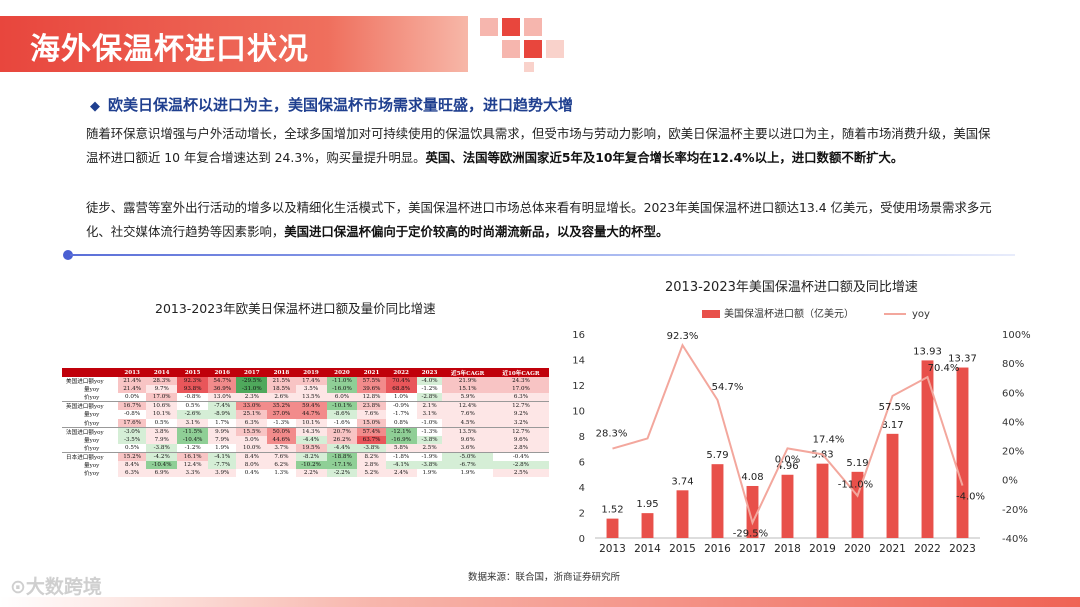 Image resolution: width=1080 pixels, height=607 pixels. I want to click on table-cell: 7.9%, so click(222, 439).